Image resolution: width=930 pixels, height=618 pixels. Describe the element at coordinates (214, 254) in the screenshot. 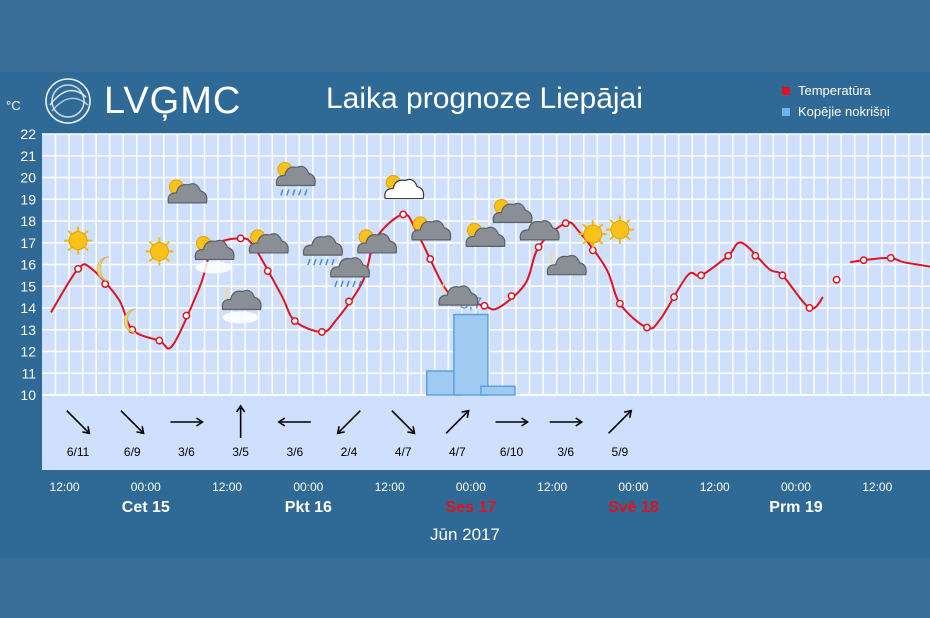

I see `cloud-sun-fog-icon` at that location.